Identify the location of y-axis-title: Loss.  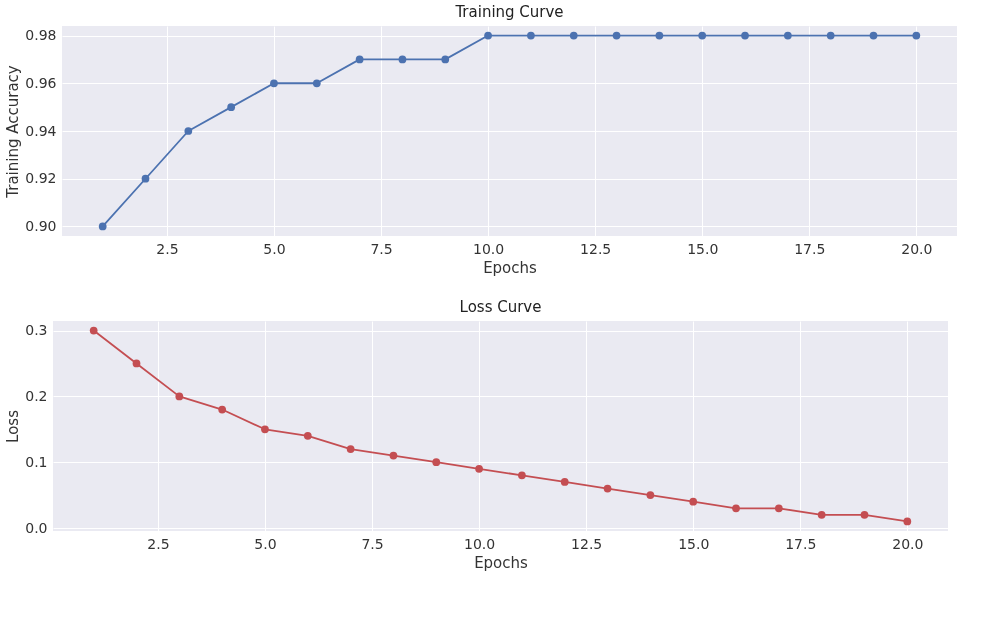
(13, 426).